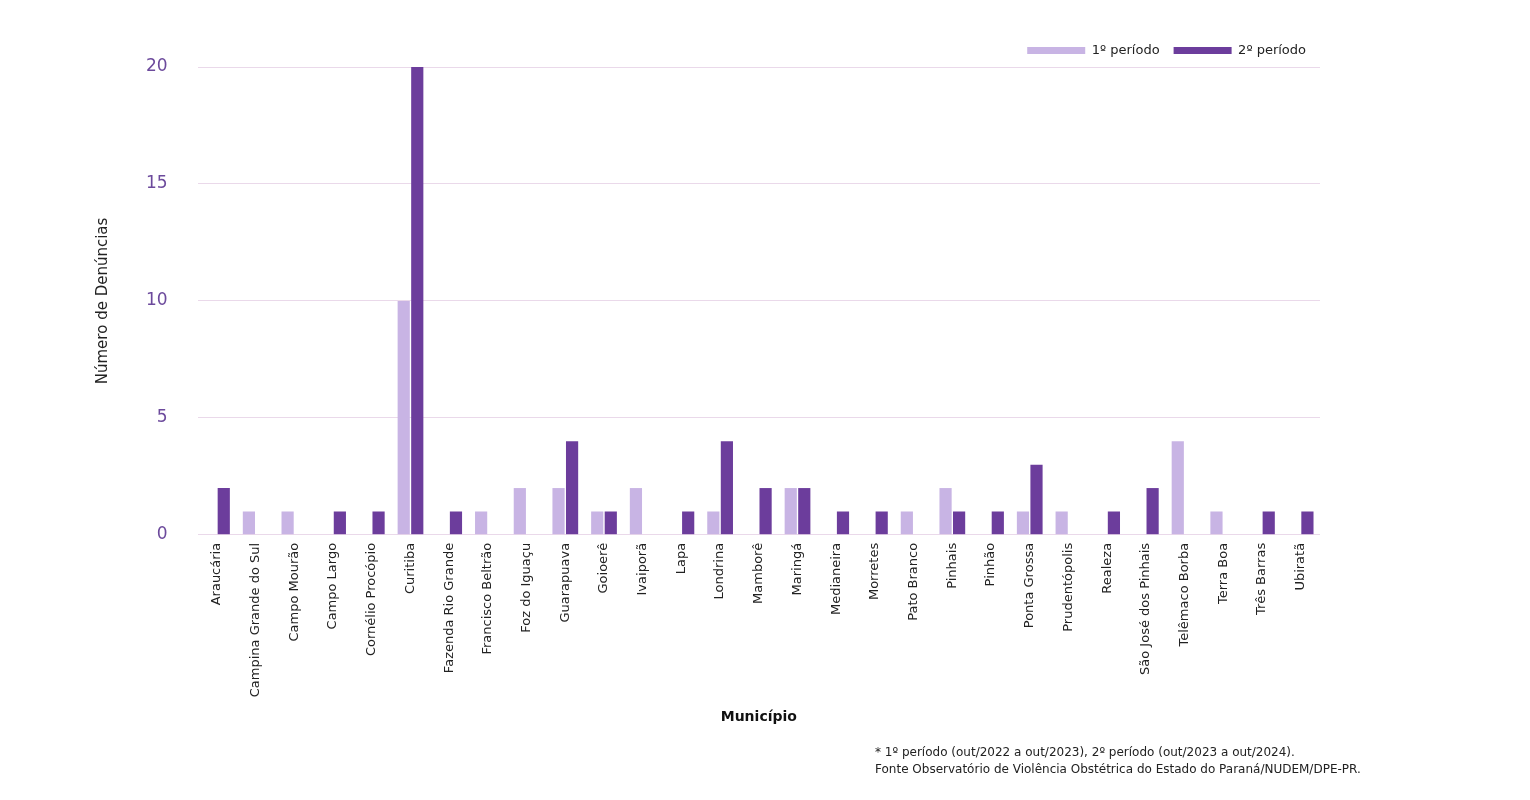  What do you see at coordinates (1106, 568) in the screenshot?
I see `x-tick-label: Realeza` at bounding box center [1106, 568].